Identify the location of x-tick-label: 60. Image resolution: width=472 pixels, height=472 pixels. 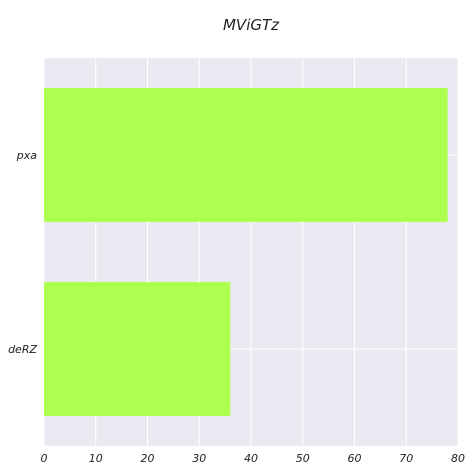
(355, 458).